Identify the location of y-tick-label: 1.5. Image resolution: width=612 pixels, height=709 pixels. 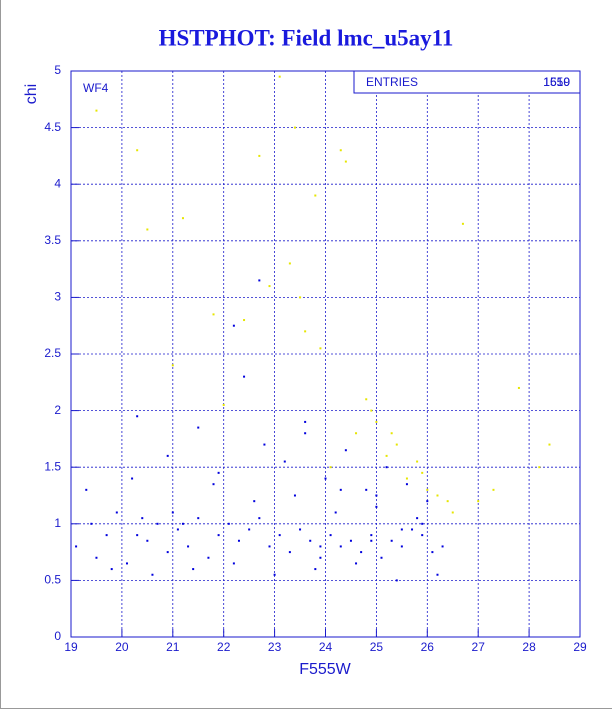
(52, 466).